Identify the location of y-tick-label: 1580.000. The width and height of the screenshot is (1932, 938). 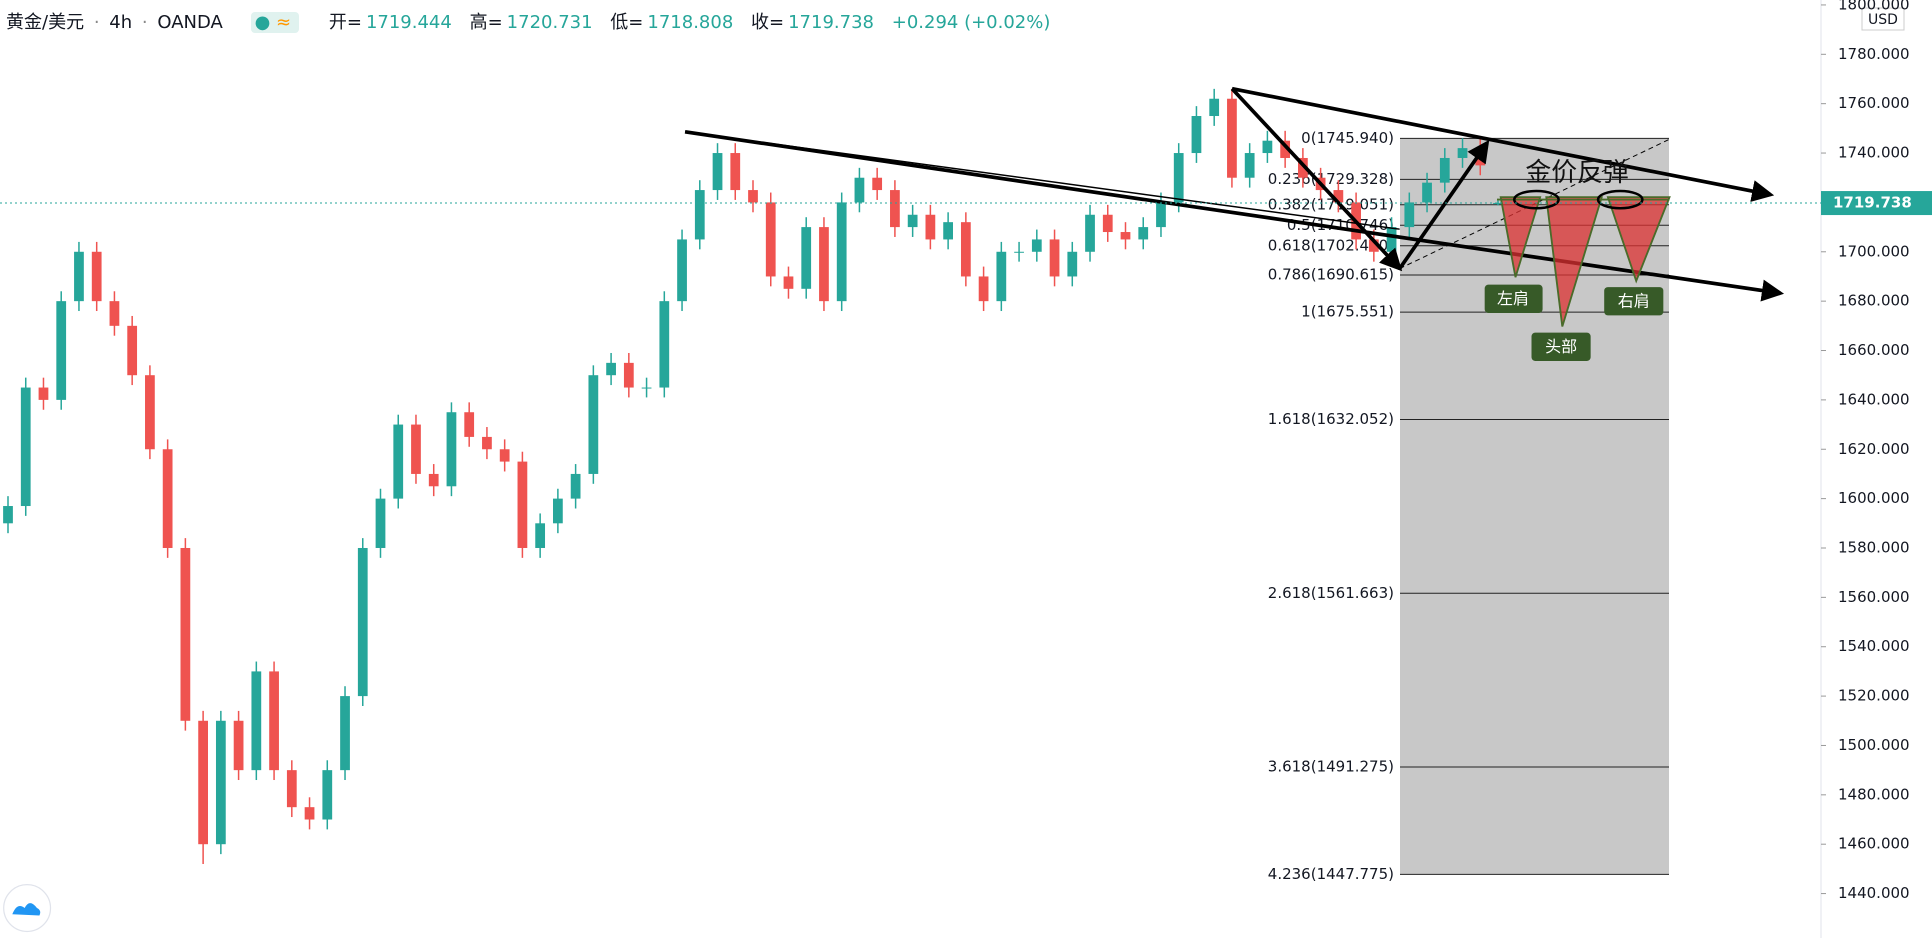
(1874, 547).